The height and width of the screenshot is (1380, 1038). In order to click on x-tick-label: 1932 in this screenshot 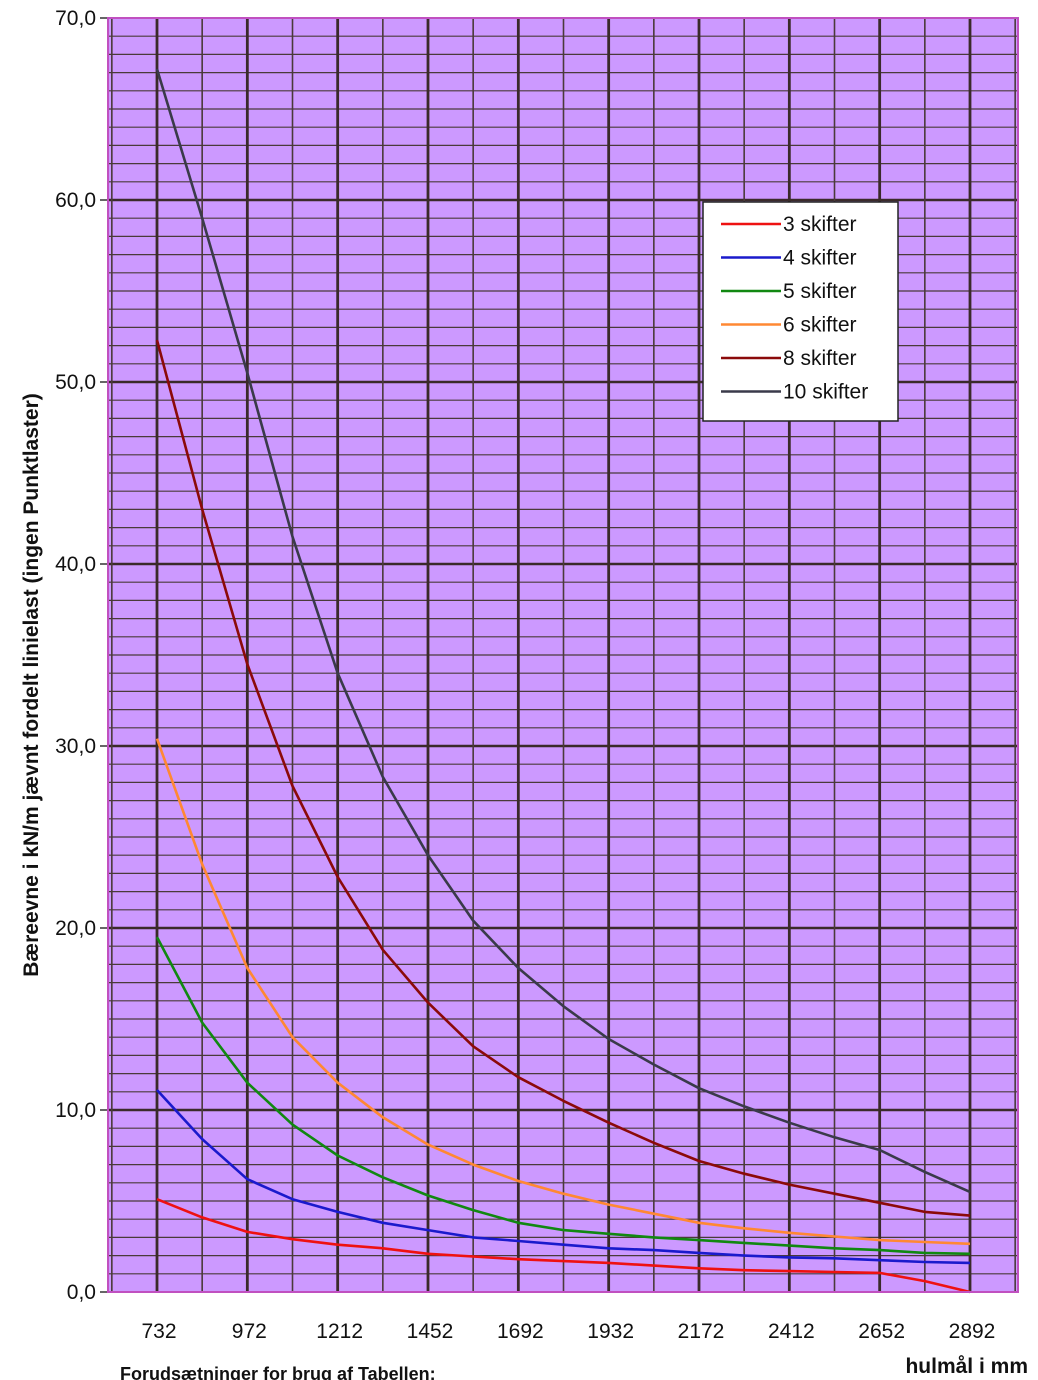, I will do `click(610, 1331)`.